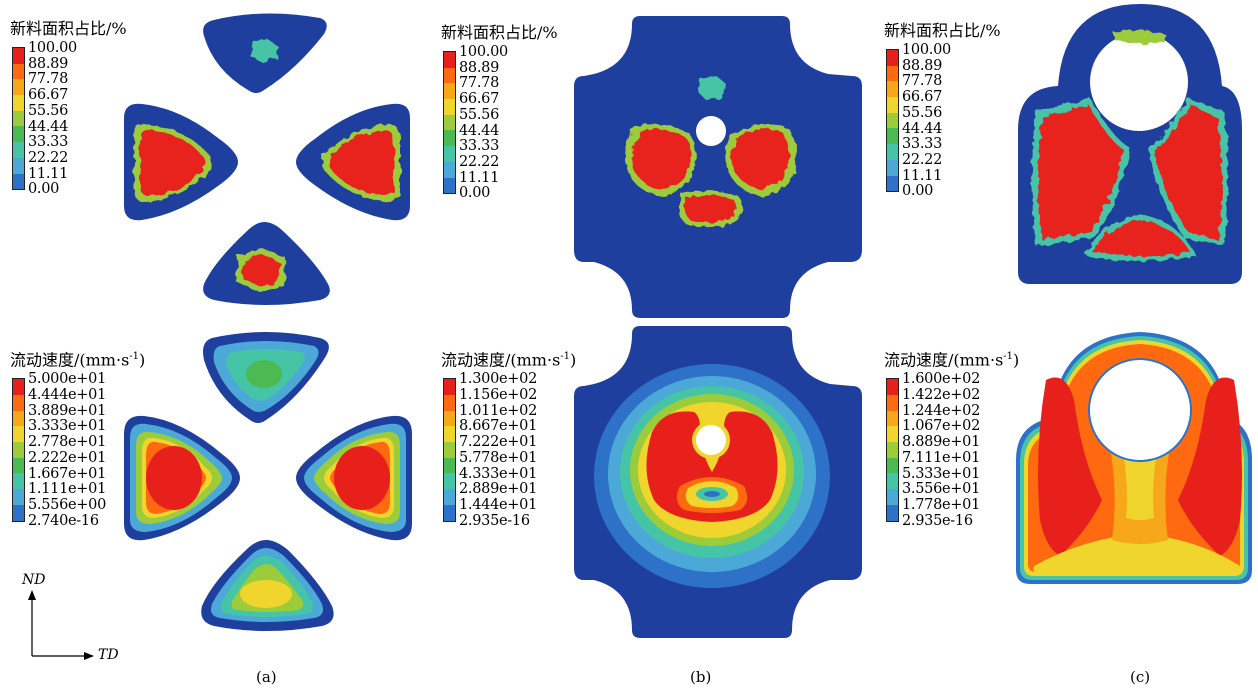  I want to click on legend-speed-a-tick-label: 1.667e+01, so click(67, 473).